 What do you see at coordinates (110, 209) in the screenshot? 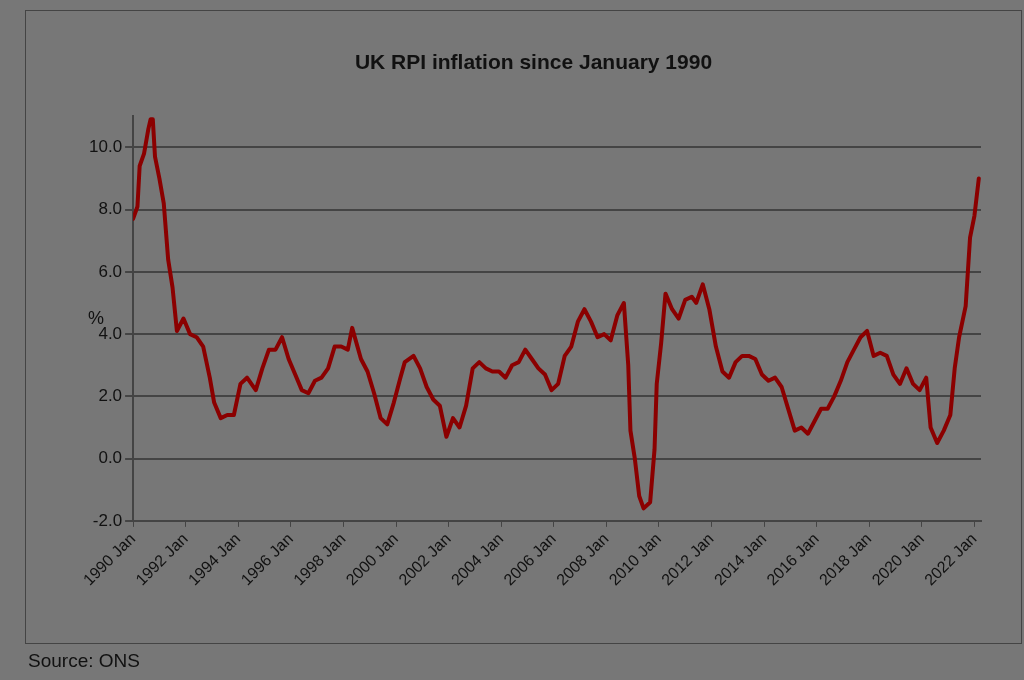
I see `y-tick-label: 8.0` at bounding box center [110, 209].